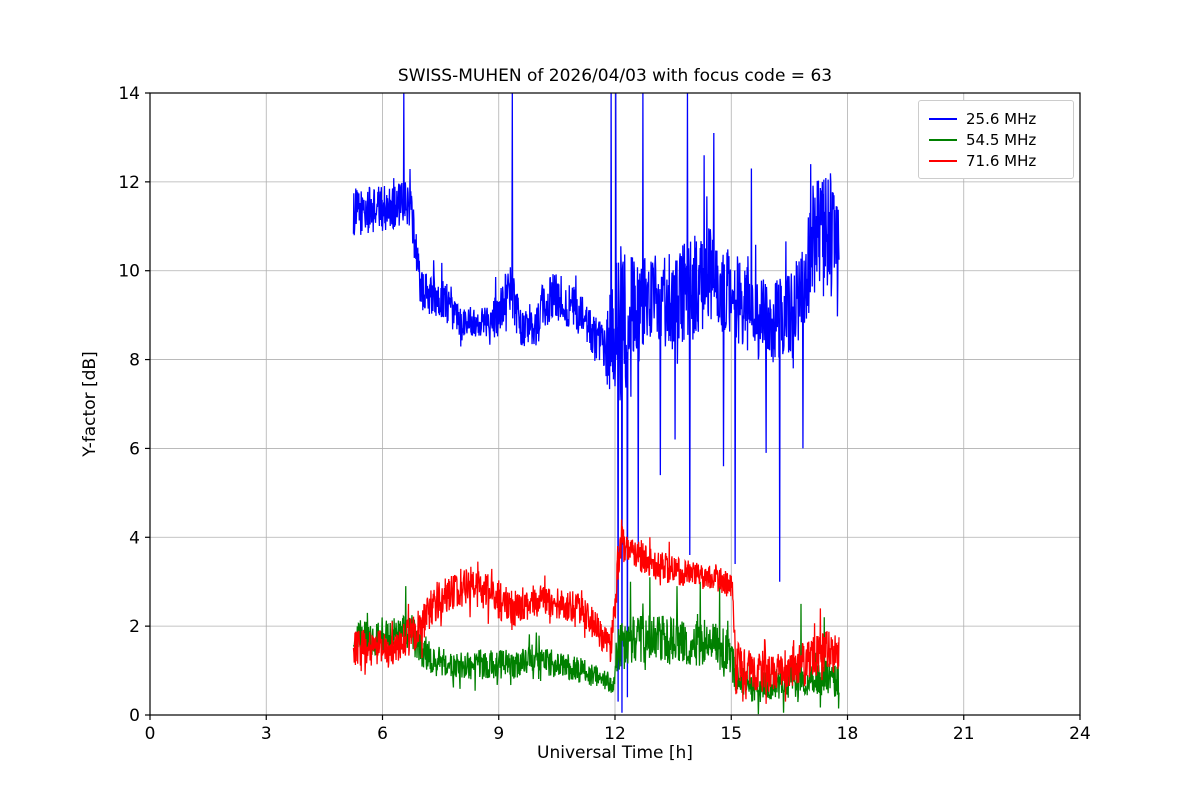  I want to click on y-tick-label: 0, so click(134, 716).